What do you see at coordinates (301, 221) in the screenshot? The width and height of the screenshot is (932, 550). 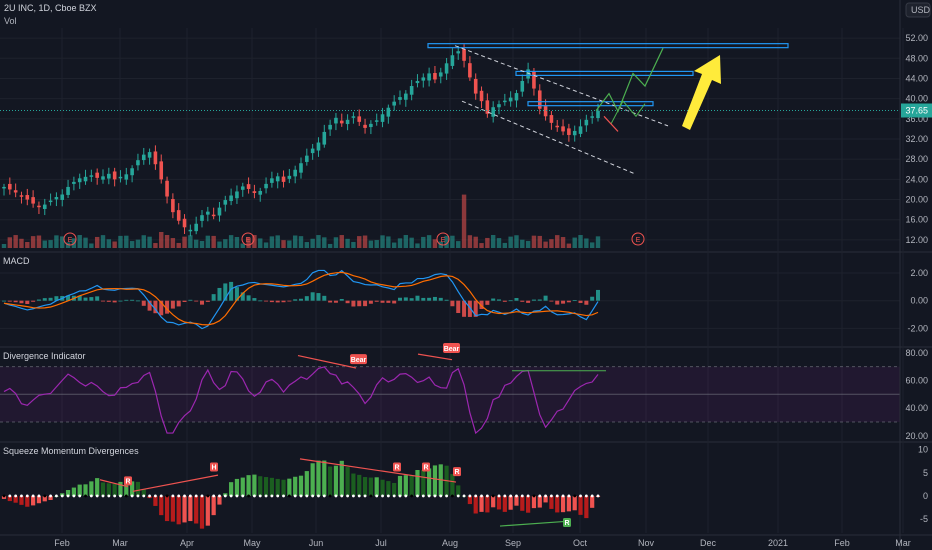 I see `volume-bars` at bounding box center [301, 221].